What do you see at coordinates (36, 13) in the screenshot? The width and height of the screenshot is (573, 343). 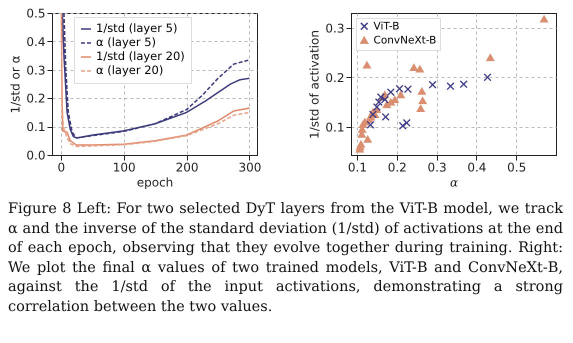 I see `y-tick-label: 0.5` at bounding box center [36, 13].